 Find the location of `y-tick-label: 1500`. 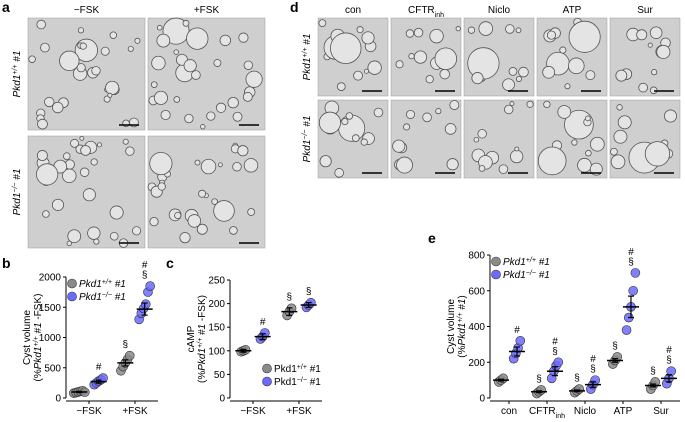

y-tick-label: 1500 is located at coordinates (50, 308).